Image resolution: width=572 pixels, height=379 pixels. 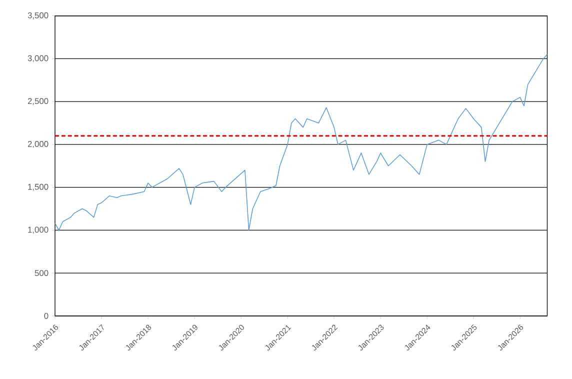 I want to click on y-tick-label: 3,500, so click(x=38, y=16).